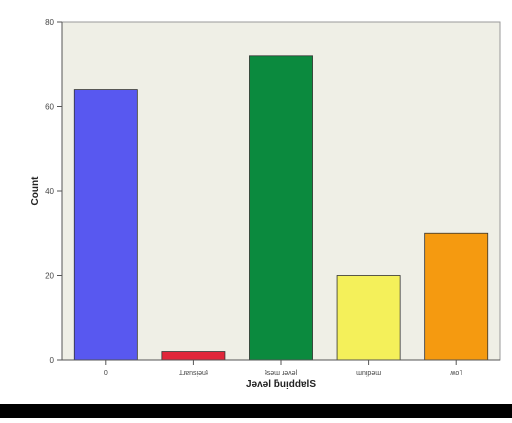  Describe the element at coordinates (368, 373) in the screenshot. I see `x-tick-label: ɯnᴉpǝɯ` at that location.